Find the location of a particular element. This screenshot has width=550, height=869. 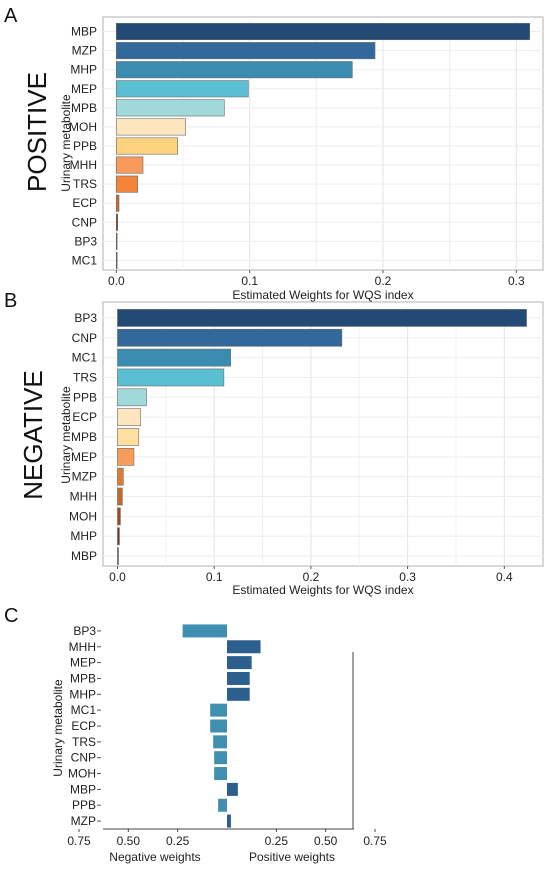

x-tick-label: 0.0 is located at coordinates (117, 577).